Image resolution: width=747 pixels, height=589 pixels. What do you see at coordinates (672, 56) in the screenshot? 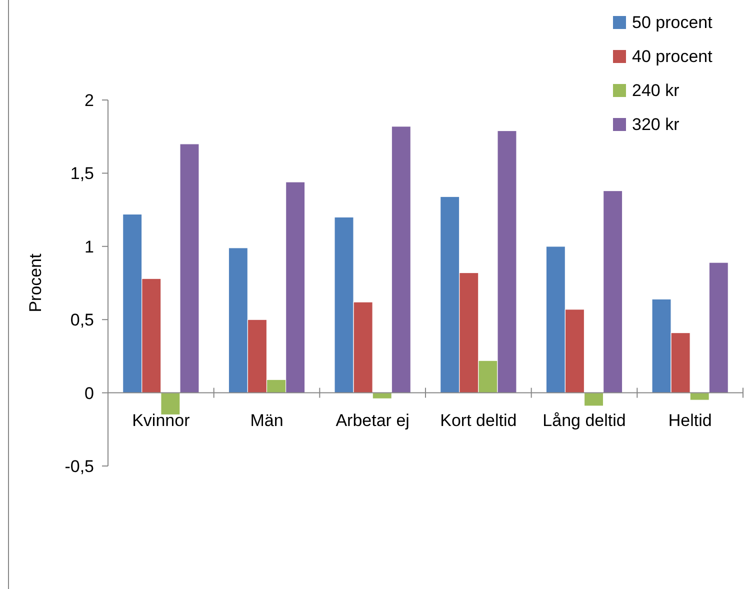
I see `legend-label: 40 procent` at bounding box center [672, 56].